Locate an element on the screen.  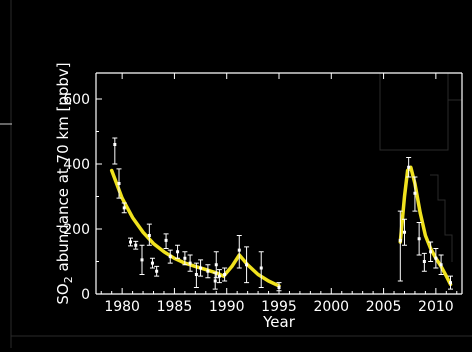
frame-right-steps is located at coordinates (441, 218).